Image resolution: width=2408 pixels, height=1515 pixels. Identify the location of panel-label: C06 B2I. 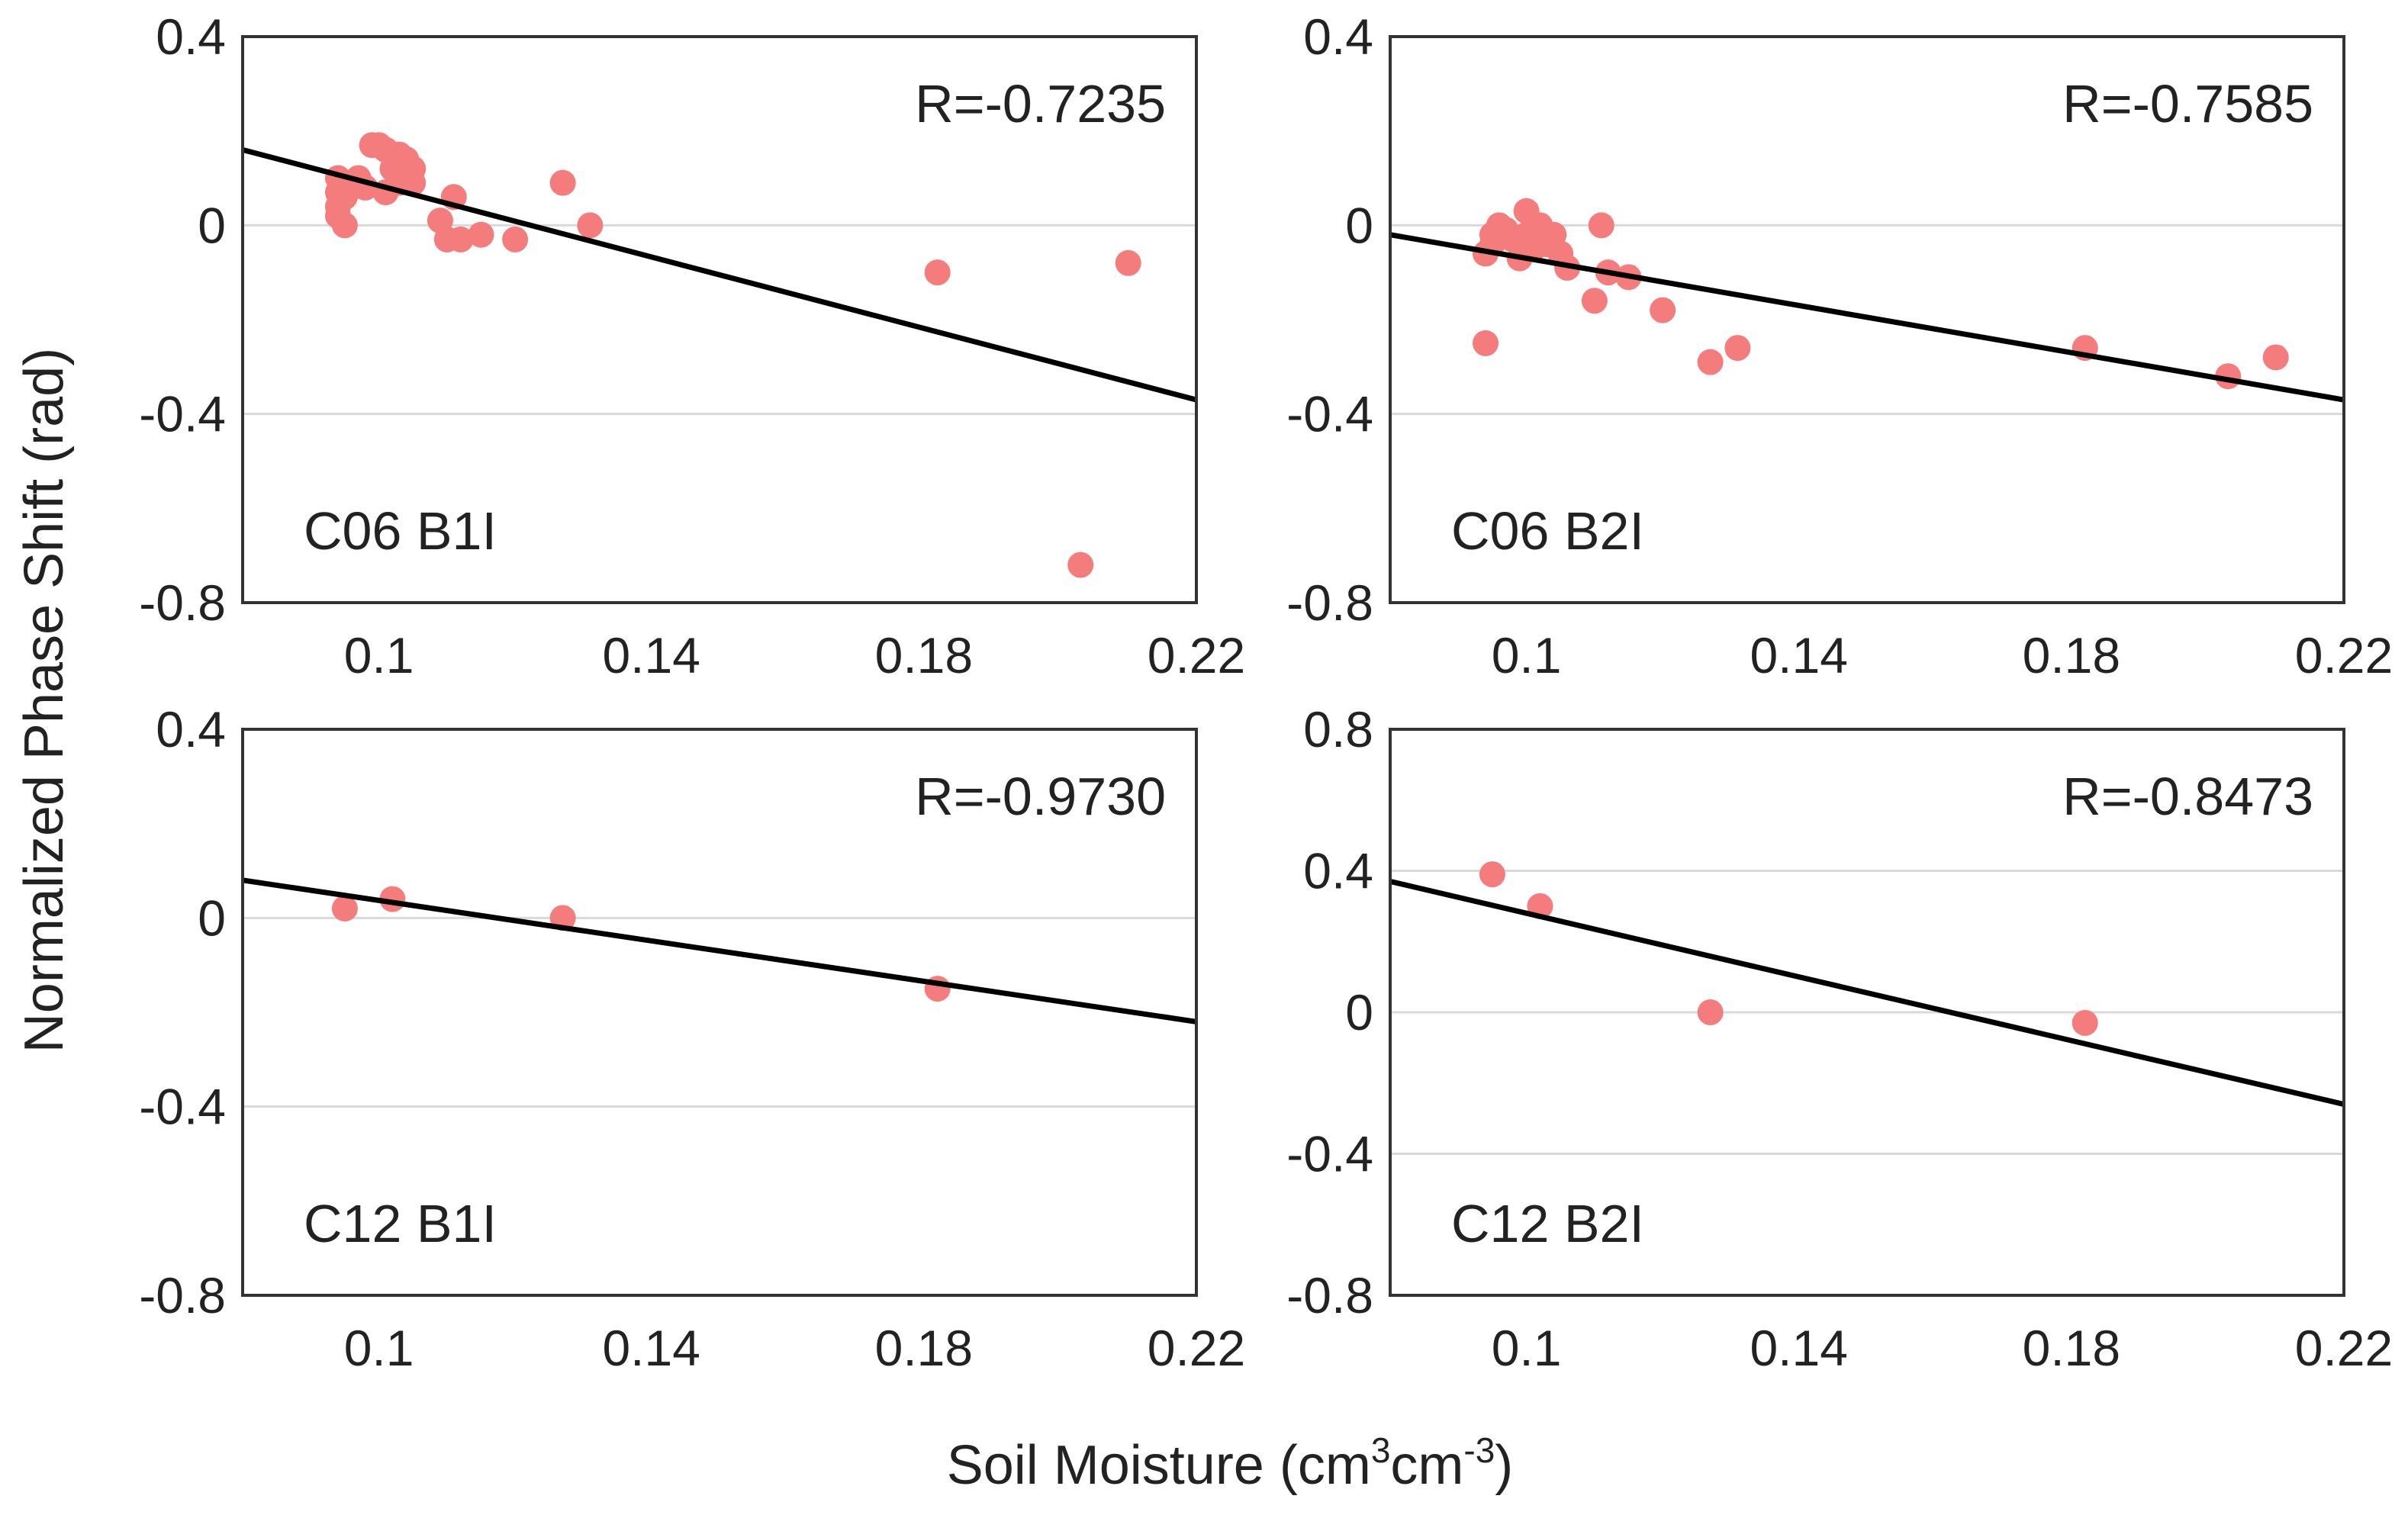
(1547, 531).